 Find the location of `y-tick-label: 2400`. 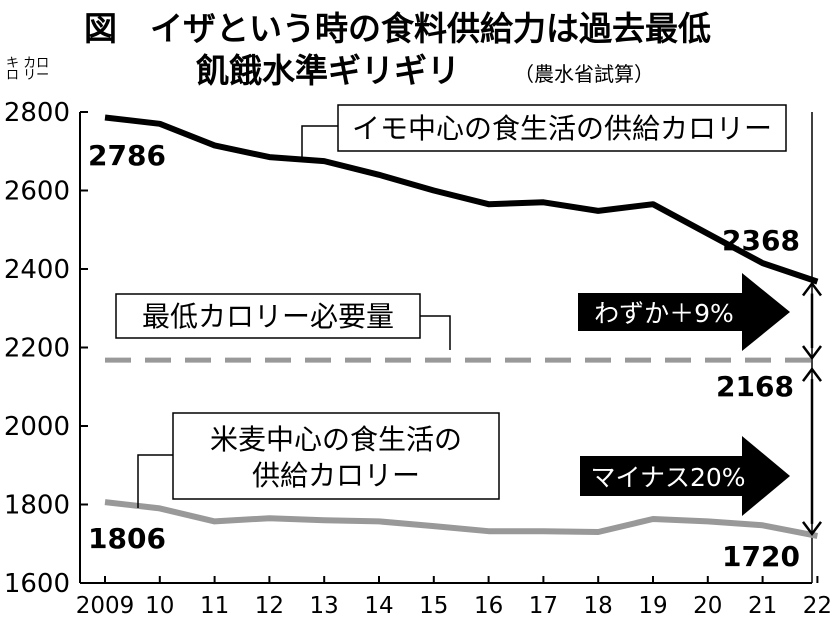

y-tick-label: 2400 is located at coordinates (37, 270).